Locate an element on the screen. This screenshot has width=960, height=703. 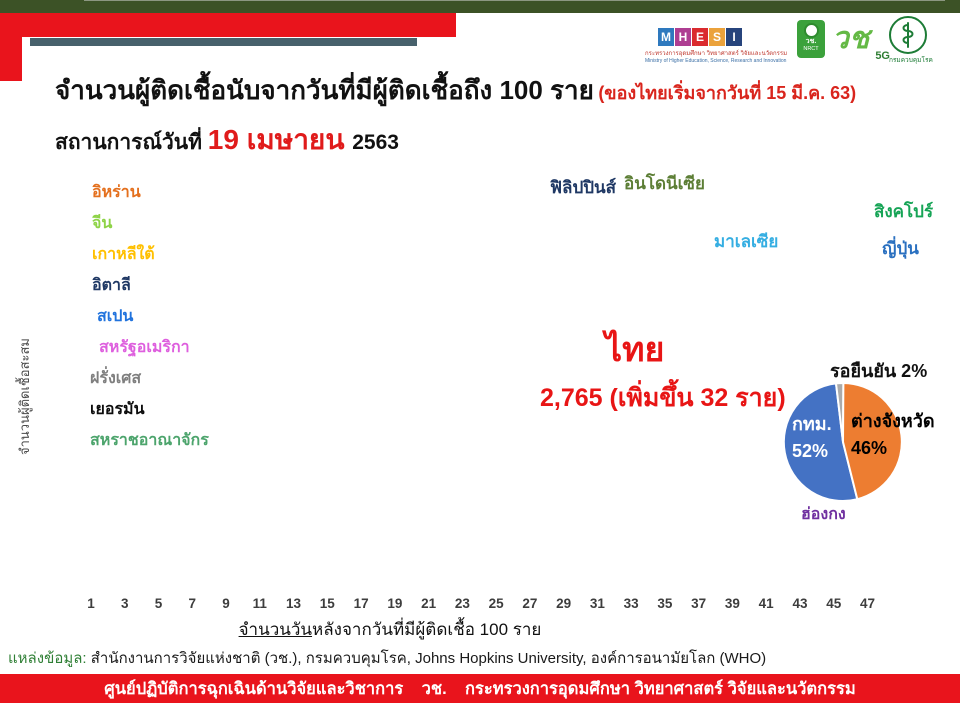
x-tick-31: 31 is located at coordinates (598, 603).